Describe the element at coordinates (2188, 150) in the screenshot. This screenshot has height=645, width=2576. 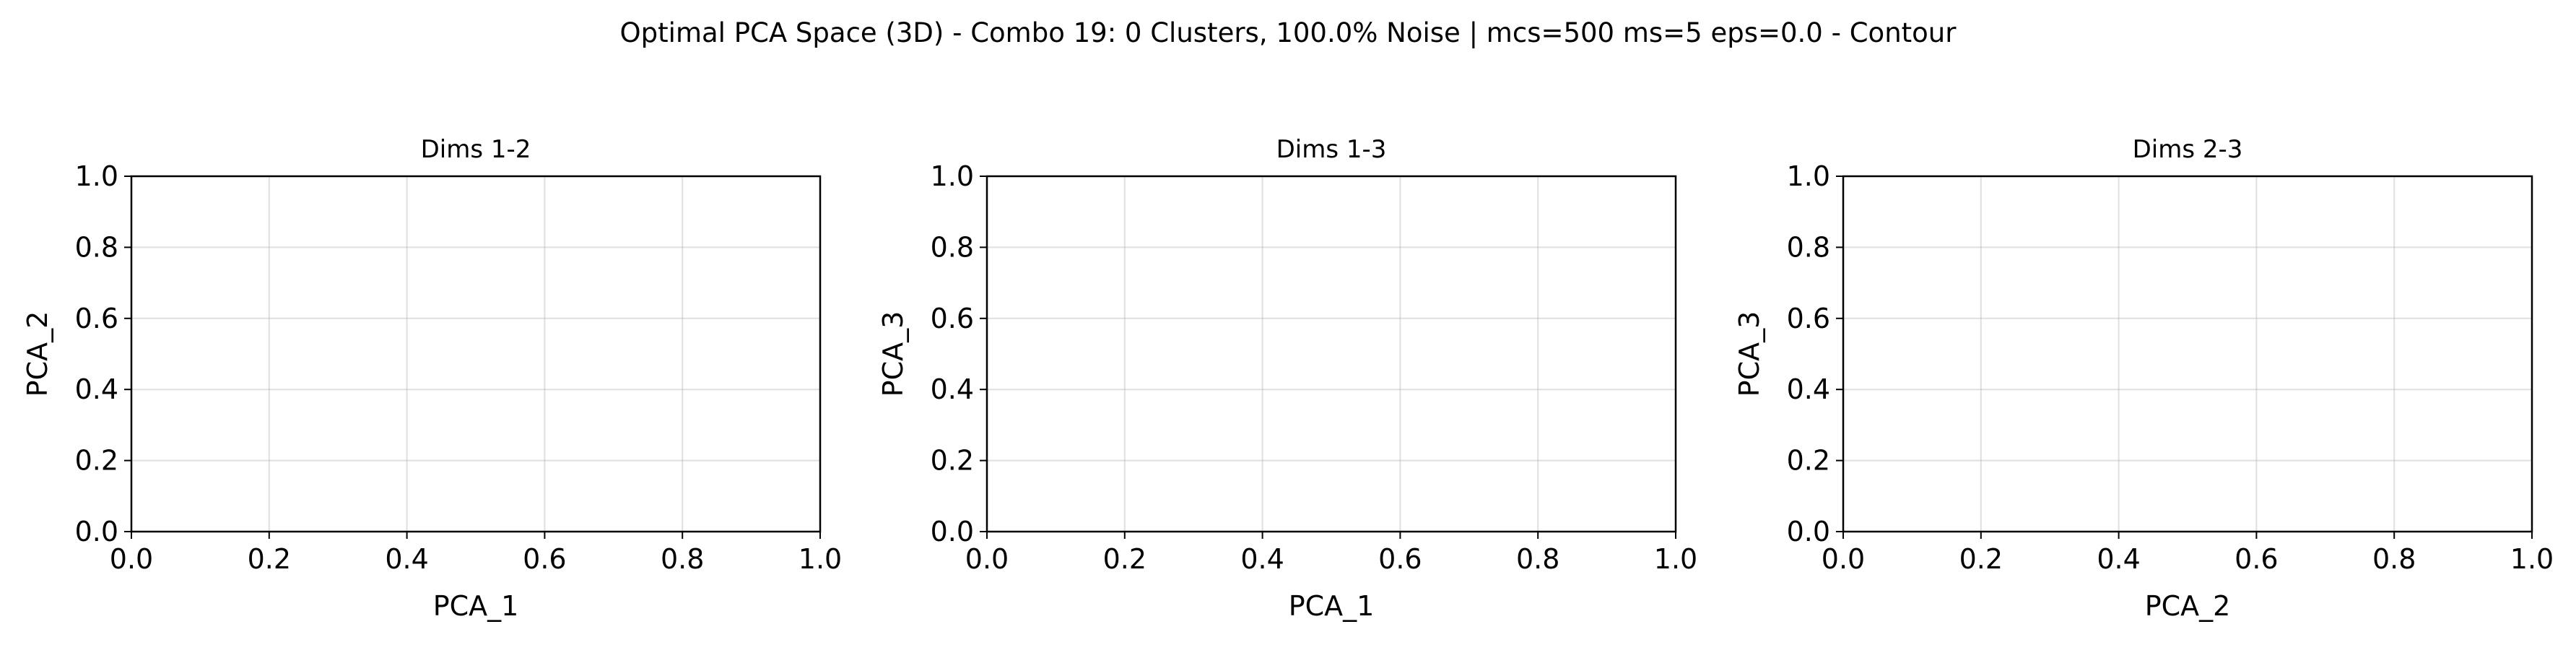
I see `subplot-title: Dims 2-3` at that location.